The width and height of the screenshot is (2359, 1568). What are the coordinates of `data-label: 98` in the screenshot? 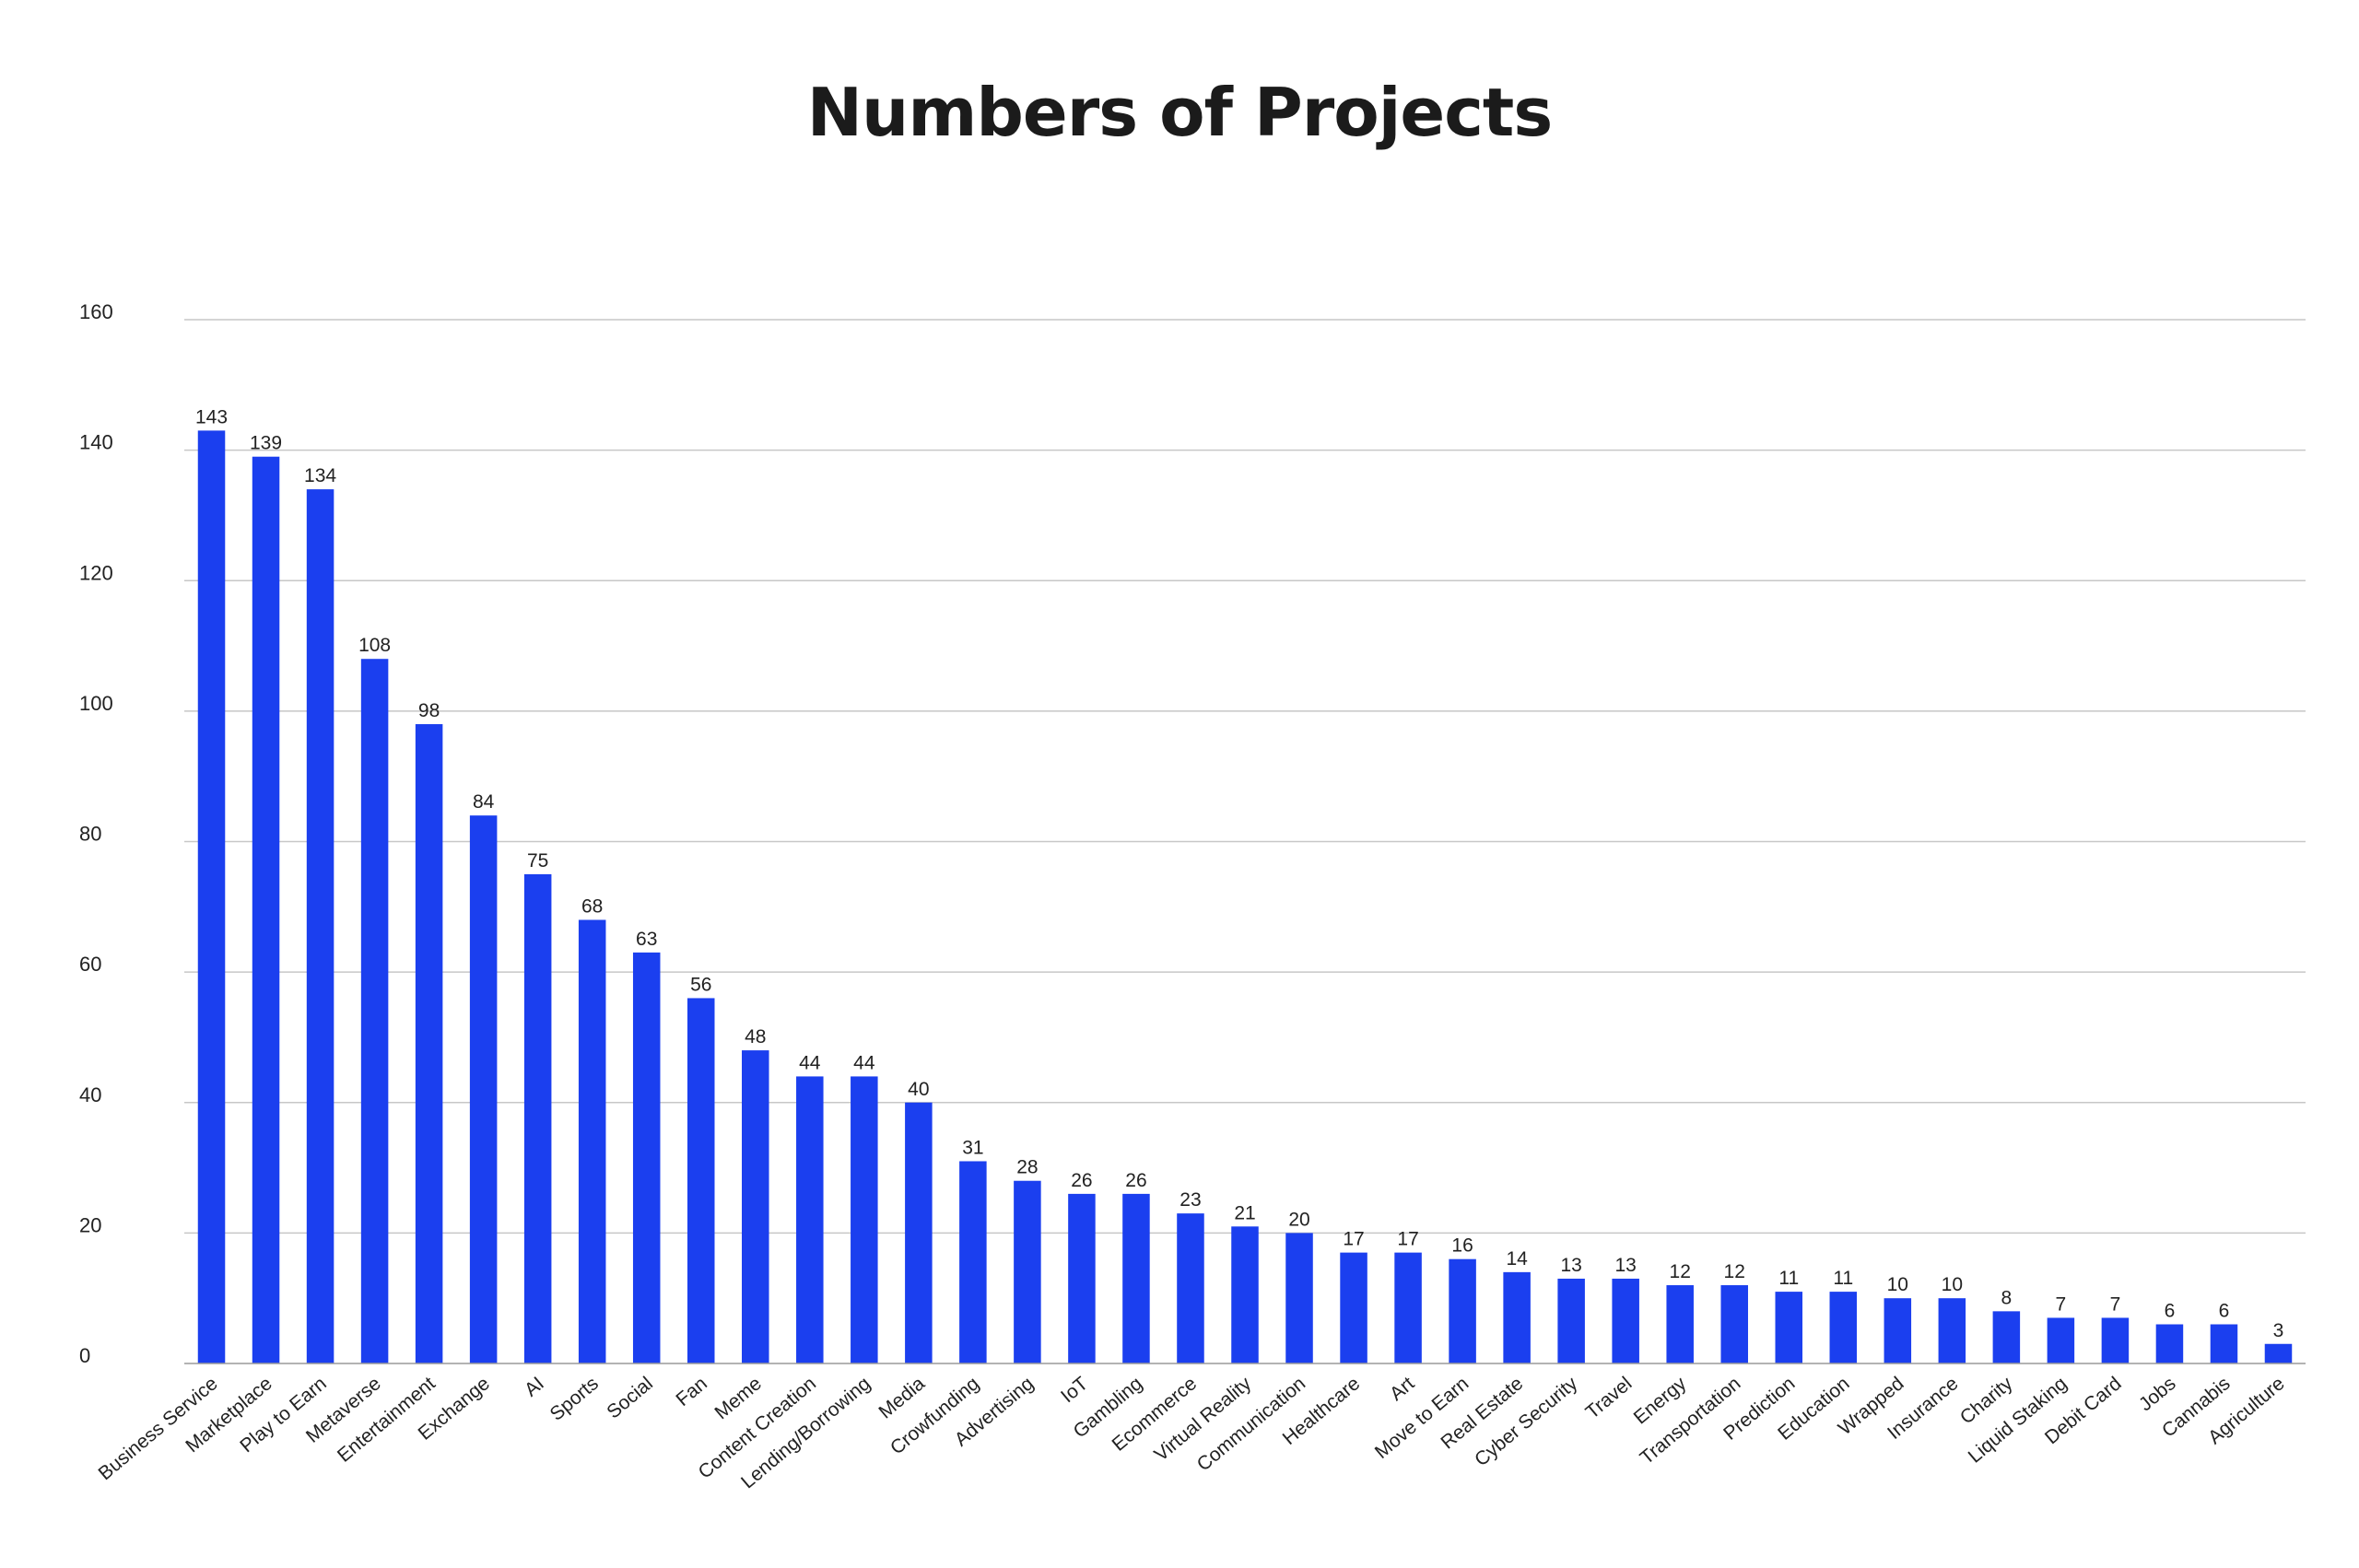 It's located at (429, 711).